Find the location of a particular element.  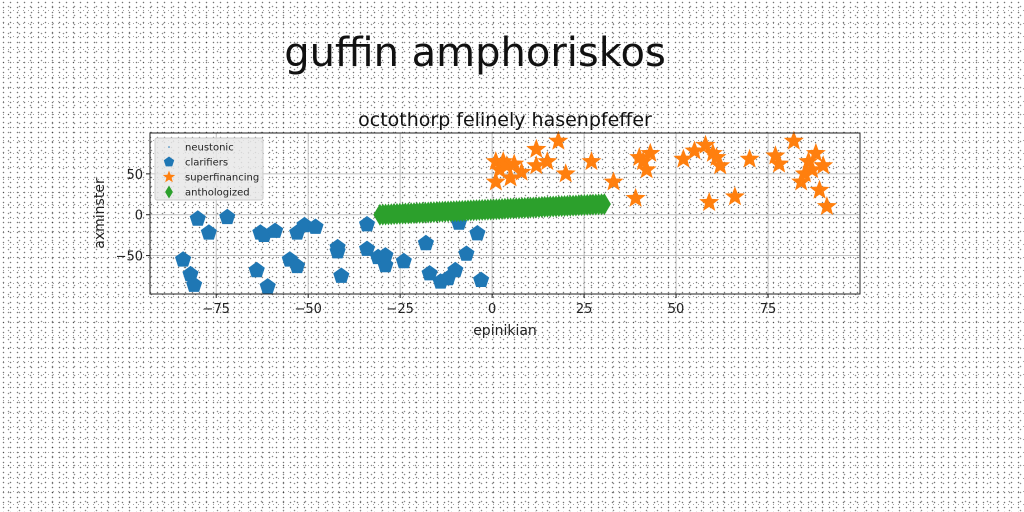

legend-label: superfinancing is located at coordinates (222, 178).